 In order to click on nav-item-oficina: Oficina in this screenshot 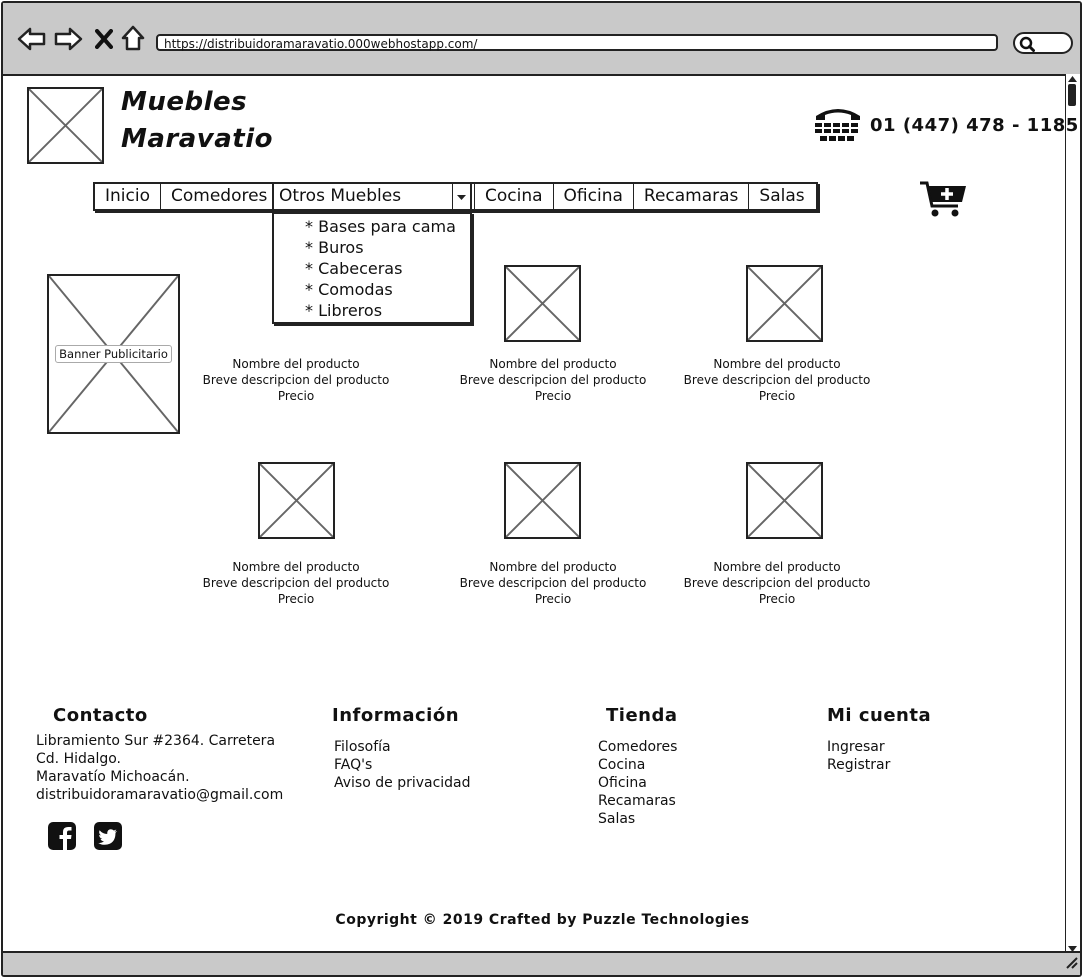, I will do `click(594, 196)`.